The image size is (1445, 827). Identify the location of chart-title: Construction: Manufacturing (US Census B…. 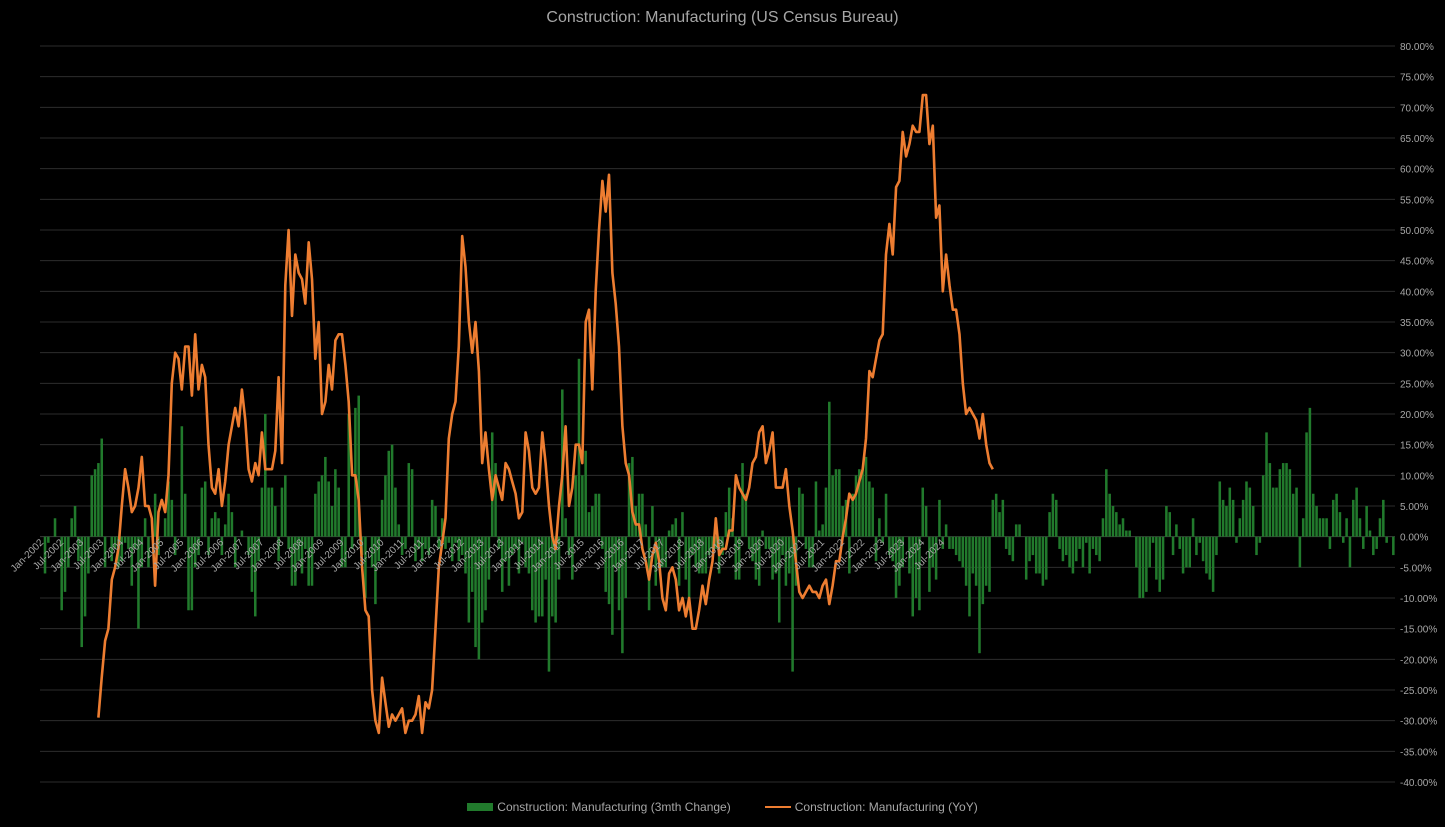
(722, 17).